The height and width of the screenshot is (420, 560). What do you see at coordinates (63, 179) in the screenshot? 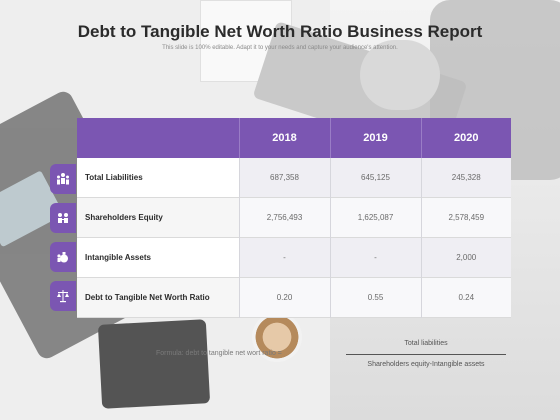
I see `people-group-icon` at bounding box center [63, 179].